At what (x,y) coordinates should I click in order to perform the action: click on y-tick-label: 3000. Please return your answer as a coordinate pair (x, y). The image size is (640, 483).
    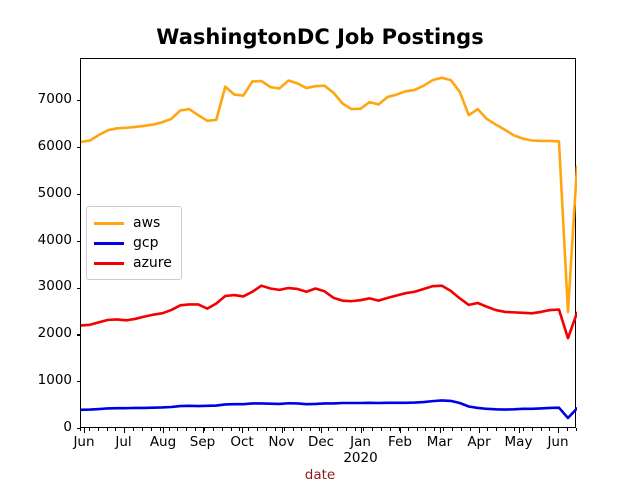
    Looking at the image, I should click on (54, 286).